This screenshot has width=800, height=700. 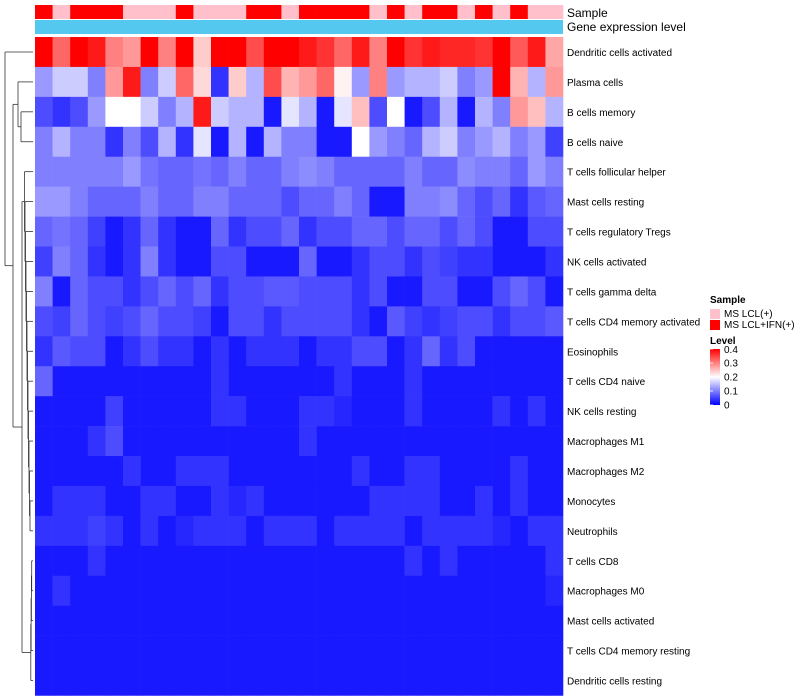 What do you see at coordinates (619, 233) in the screenshot?
I see `row-label: T cells regulatory Tregs` at bounding box center [619, 233].